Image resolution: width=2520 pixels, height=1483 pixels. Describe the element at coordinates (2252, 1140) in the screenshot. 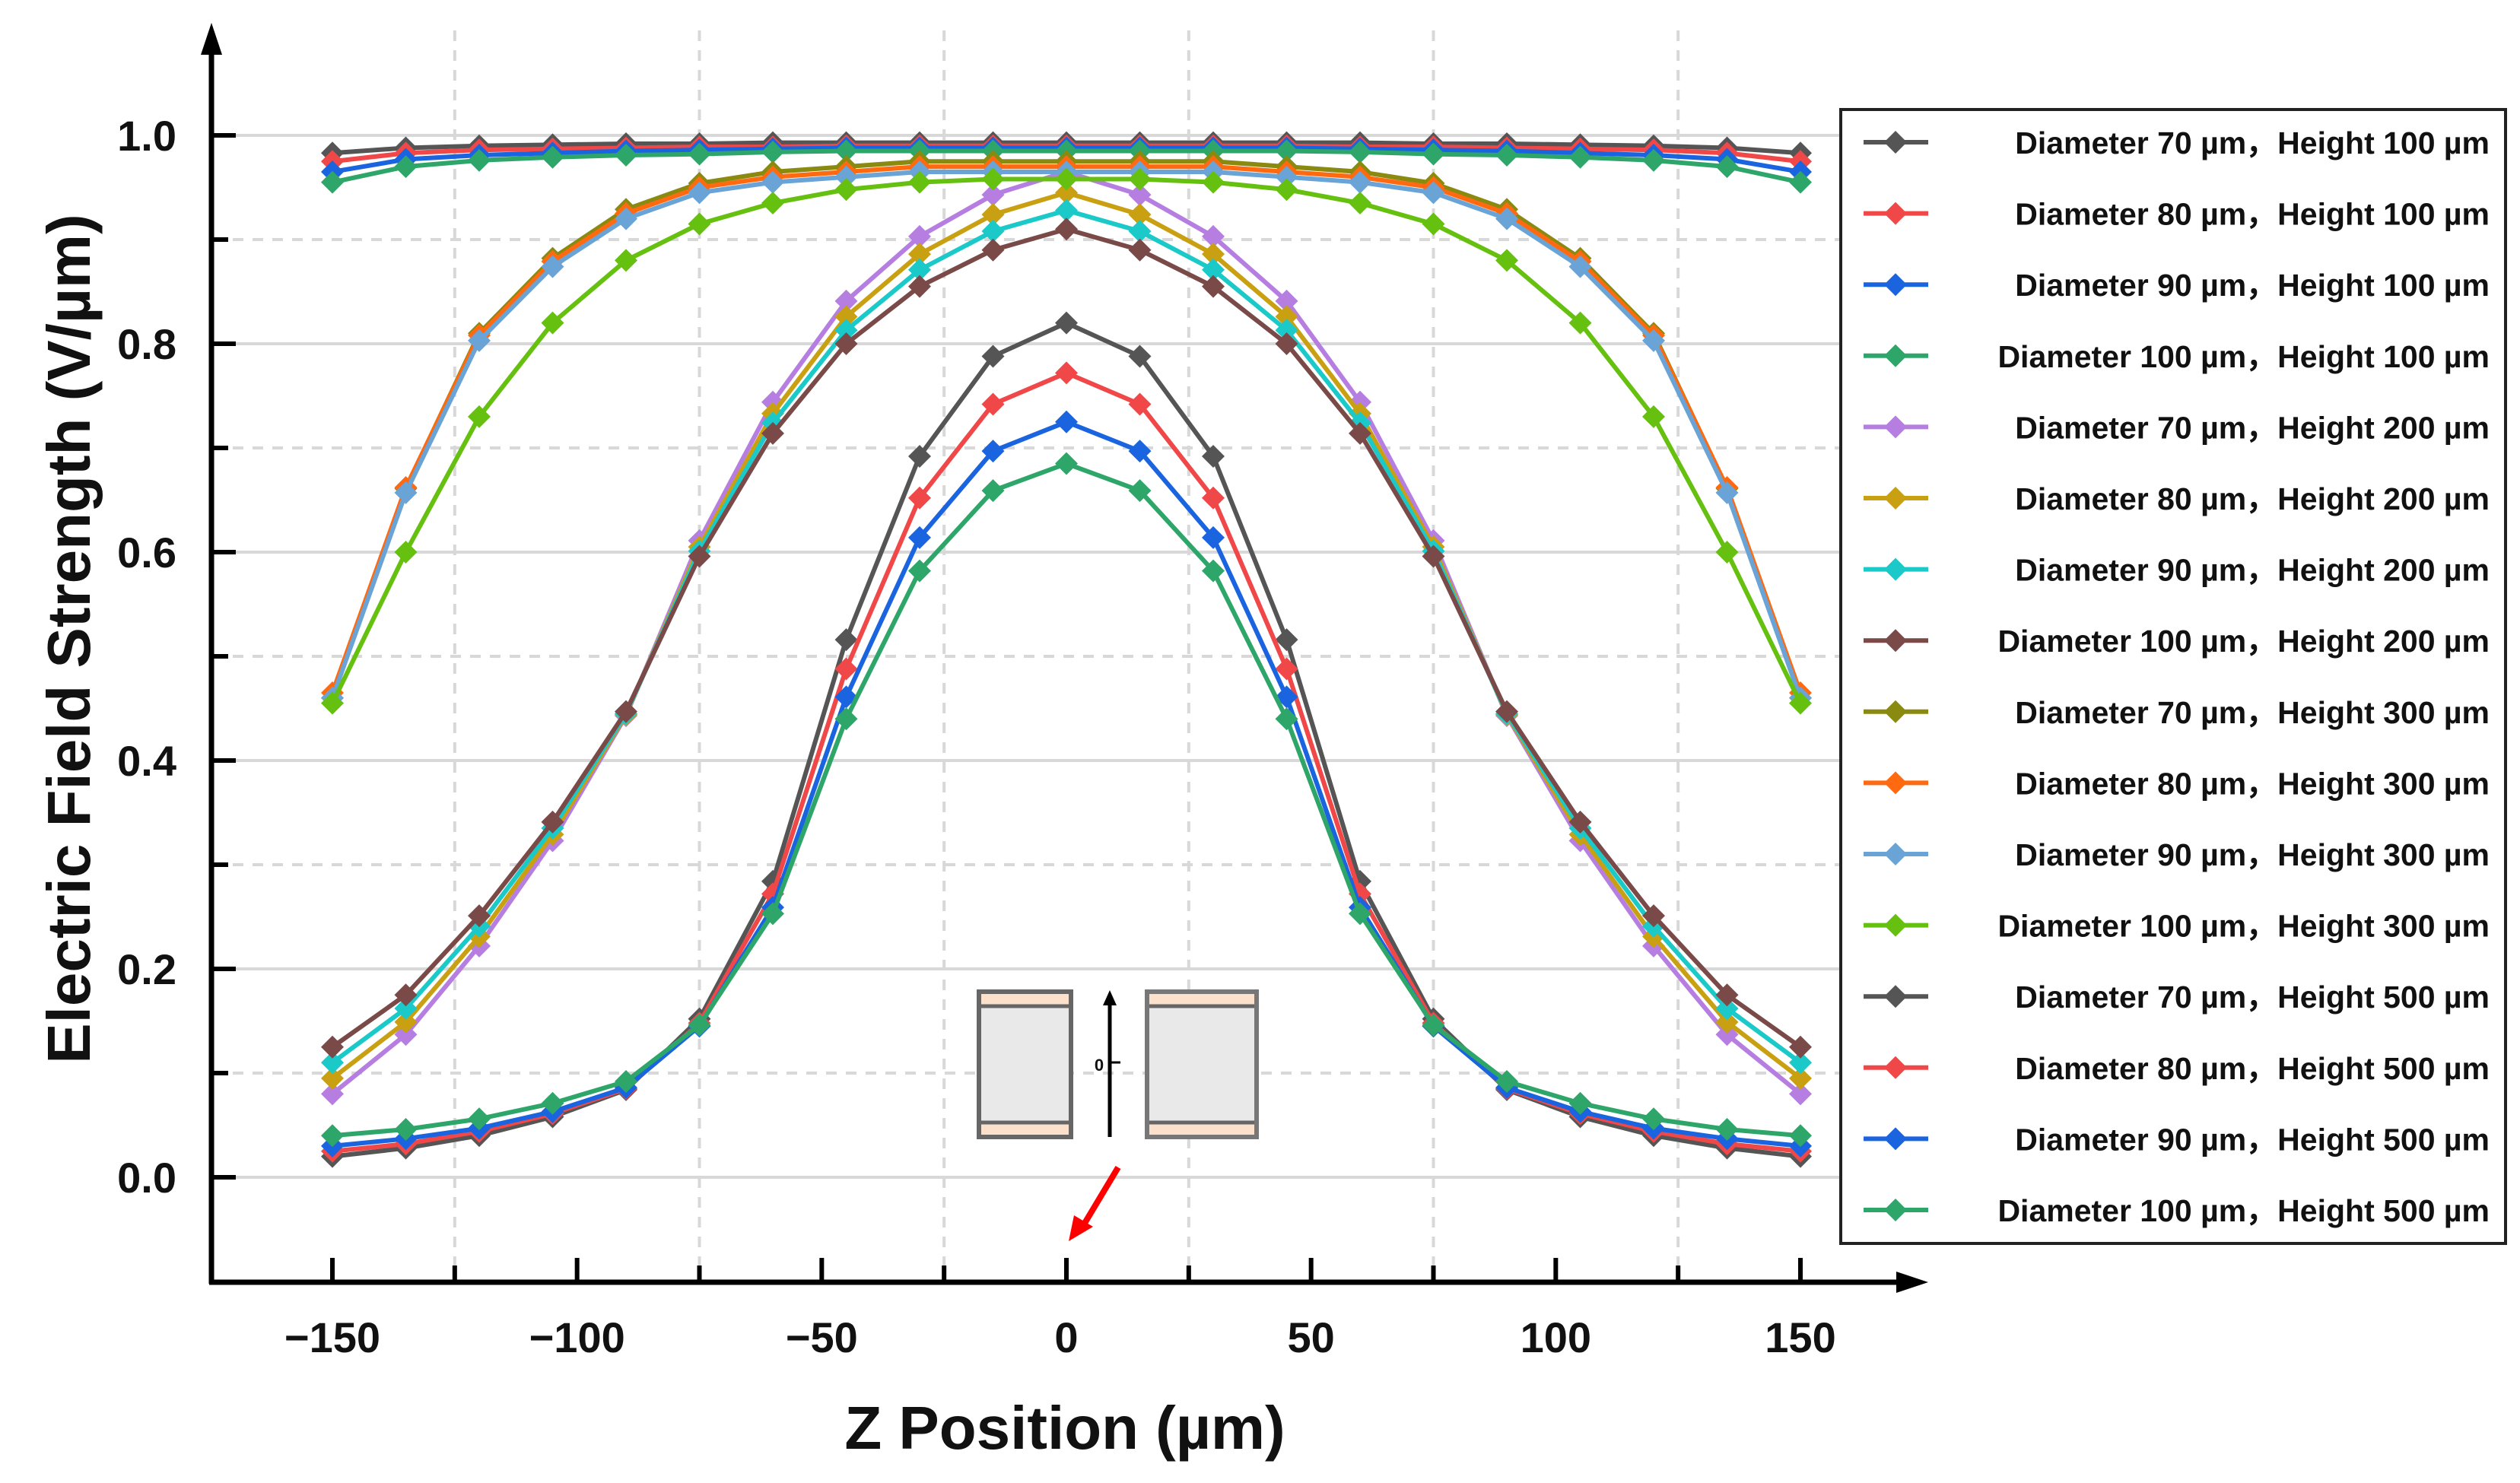

I see `legend-label: Diameter 90 µm，Height 500 µm` at that location.